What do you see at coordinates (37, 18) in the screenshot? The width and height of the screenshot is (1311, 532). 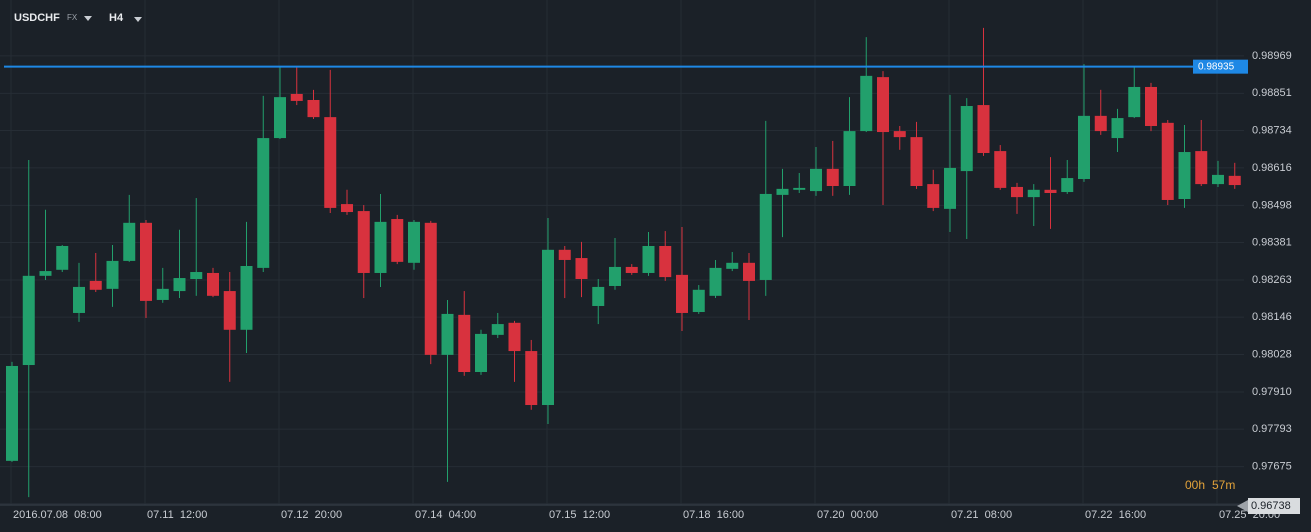 I see `symbol: USDCHF` at bounding box center [37, 18].